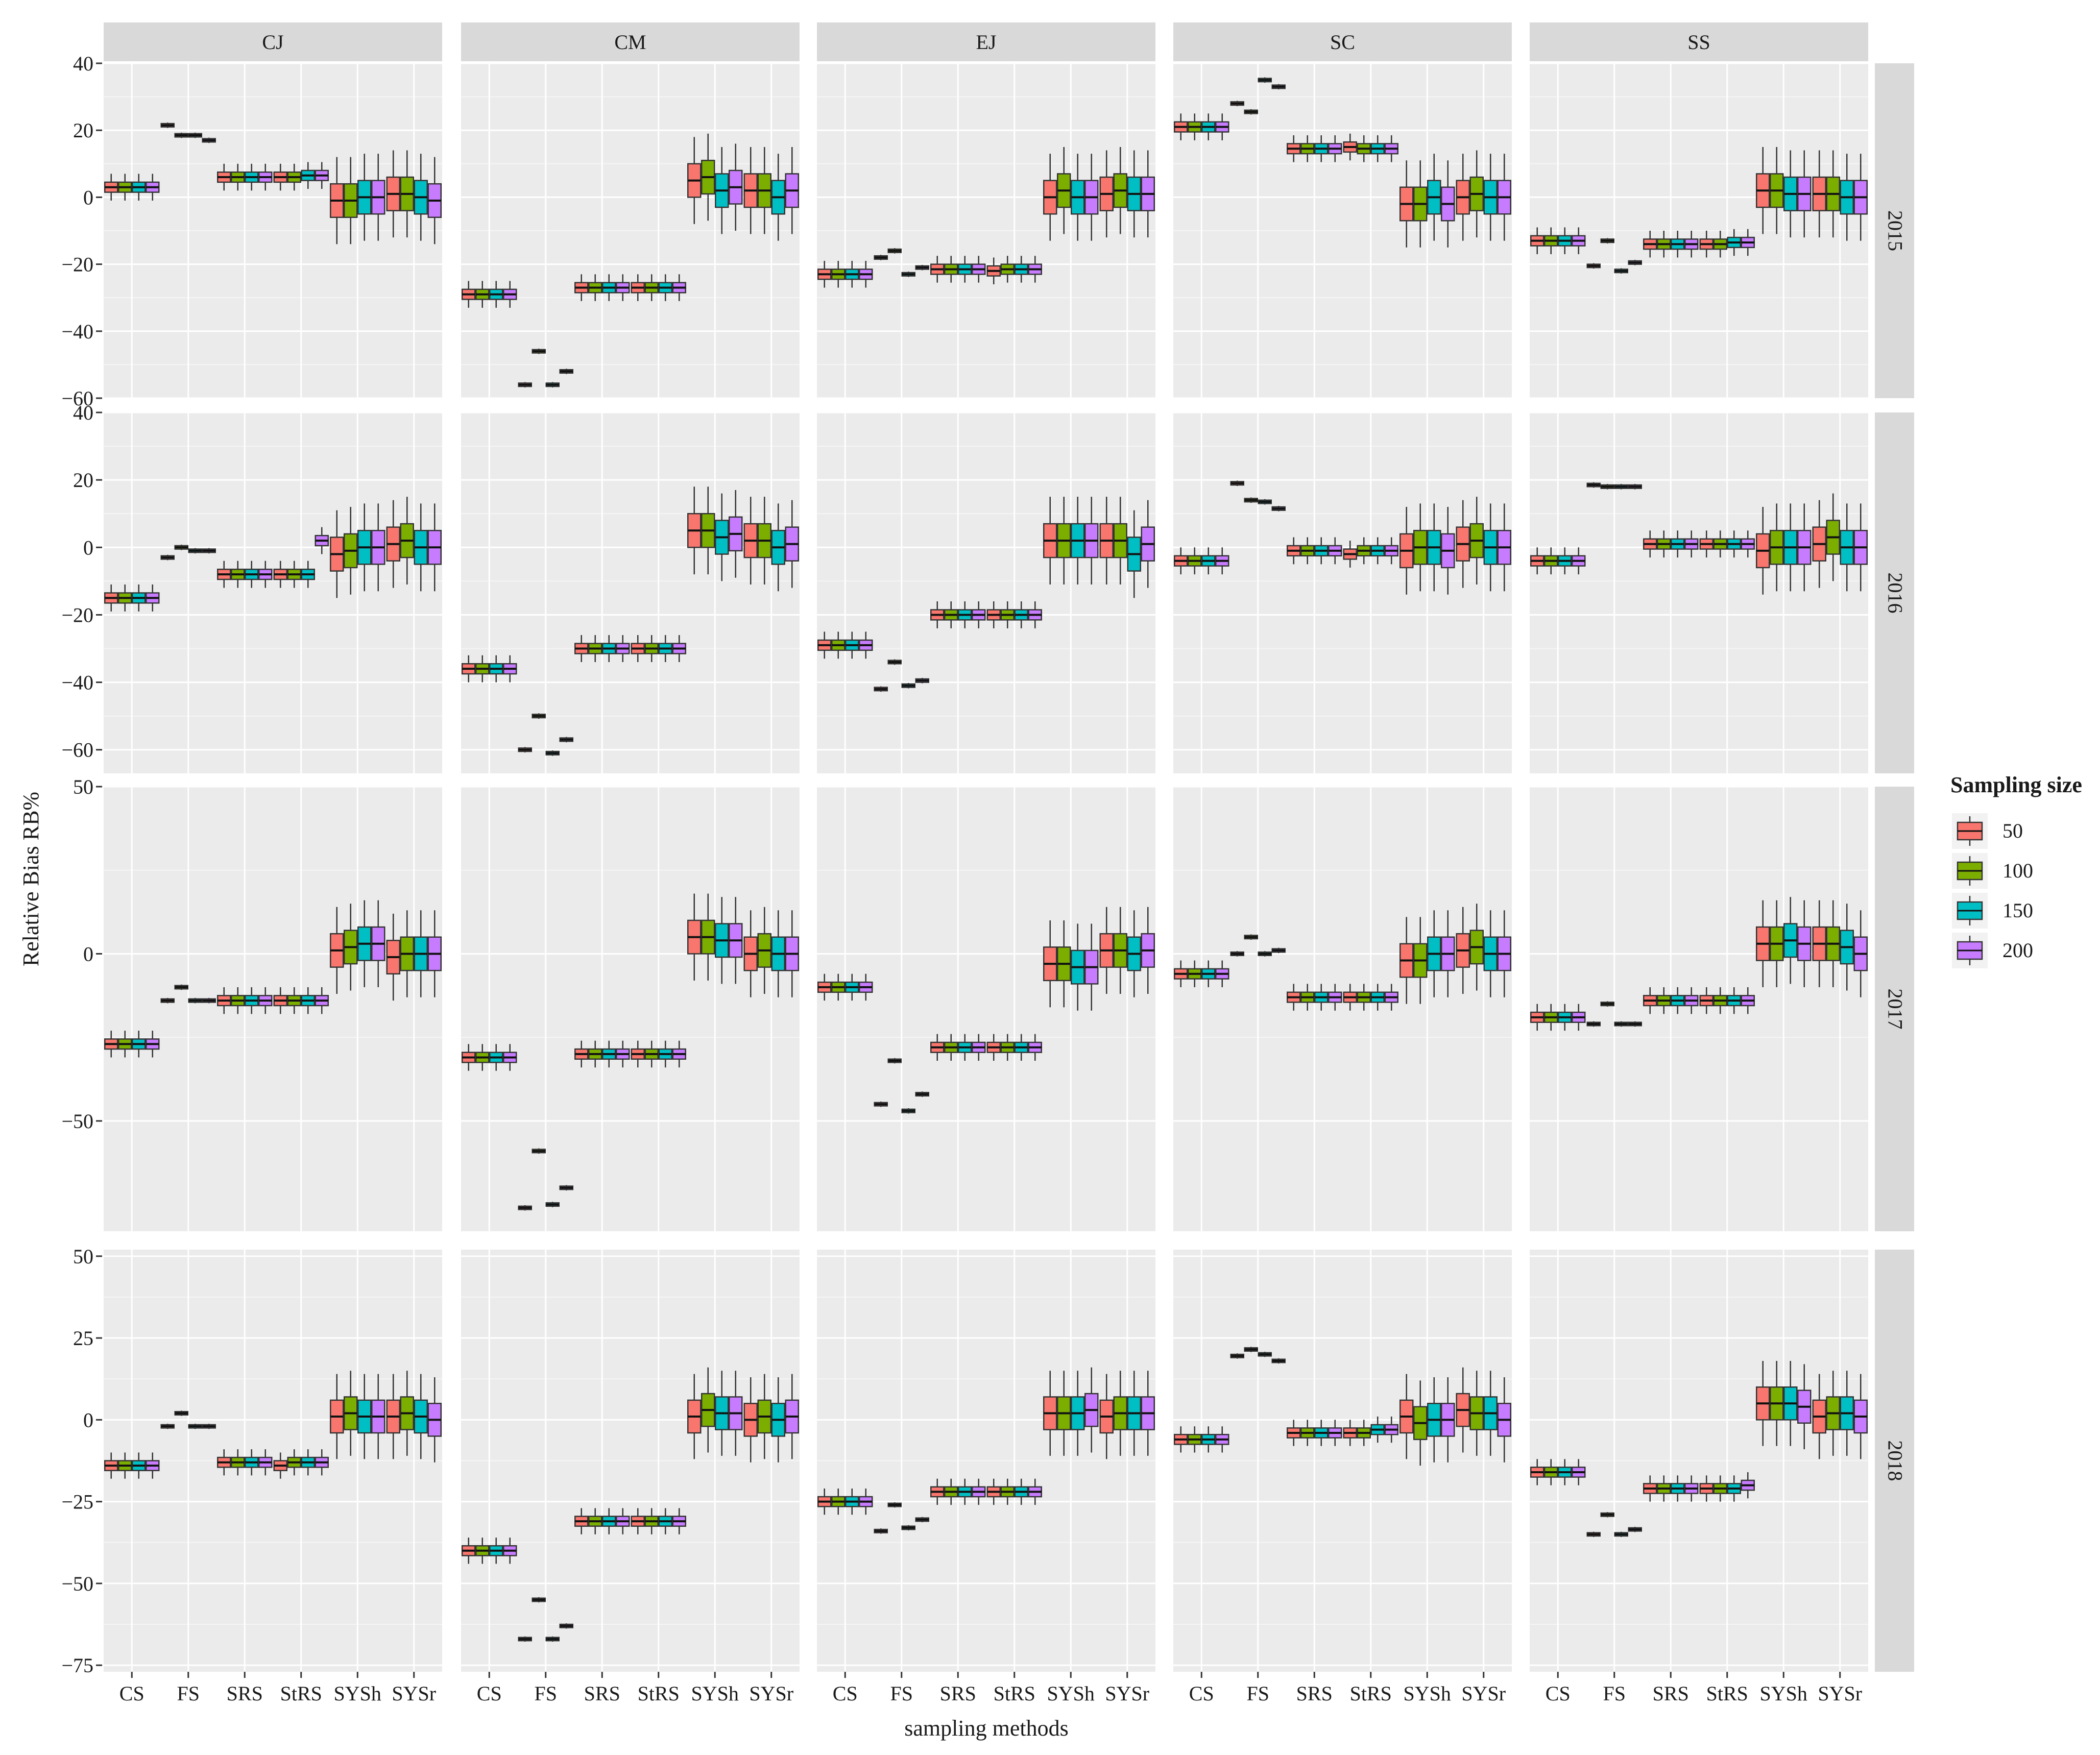  I want to click on y-tick-label: 50, so click(83, 1256).